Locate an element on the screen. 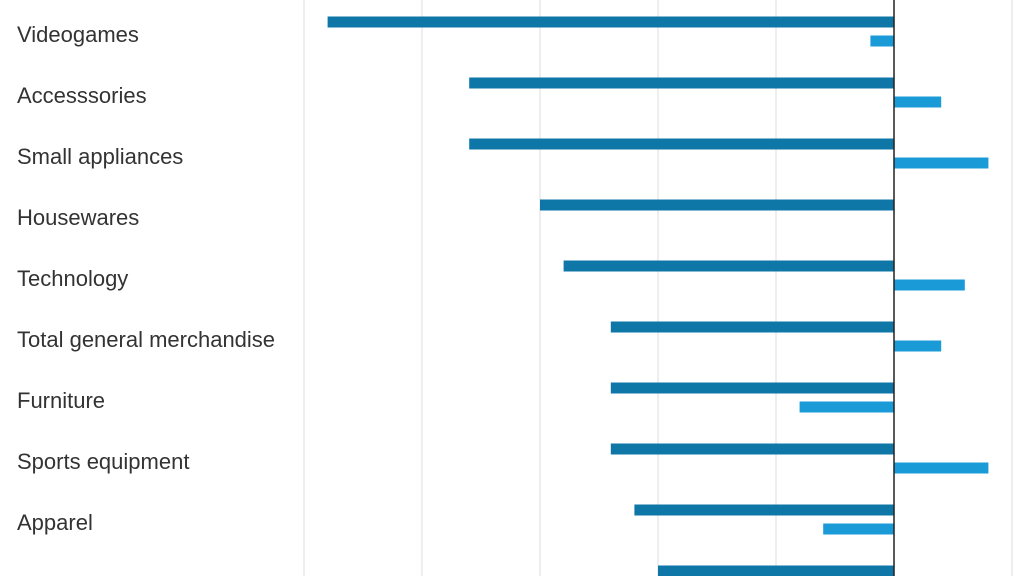 The width and height of the screenshot is (1024, 576). category-label: Furniture is located at coordinates (61, 400).